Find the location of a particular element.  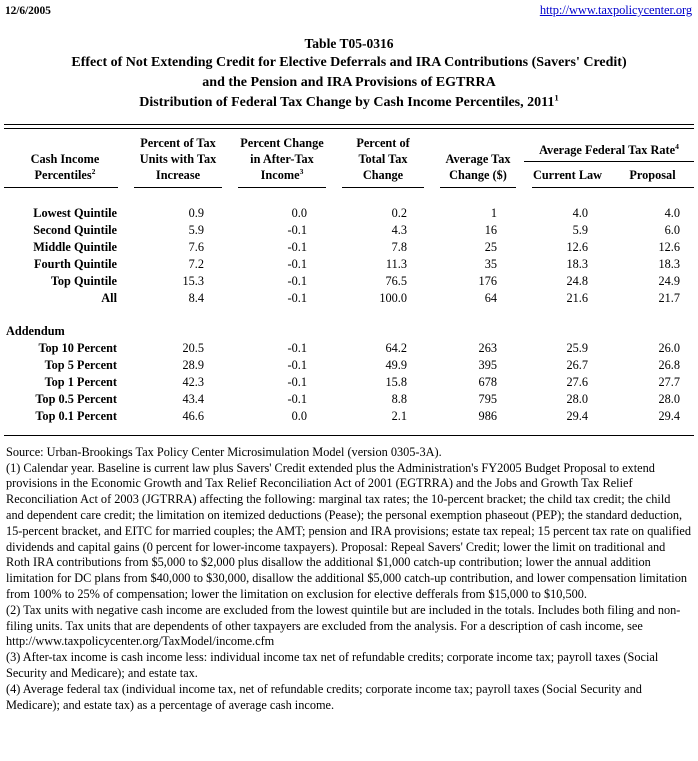

spacer-after-header is located at coordinates (349, 196).